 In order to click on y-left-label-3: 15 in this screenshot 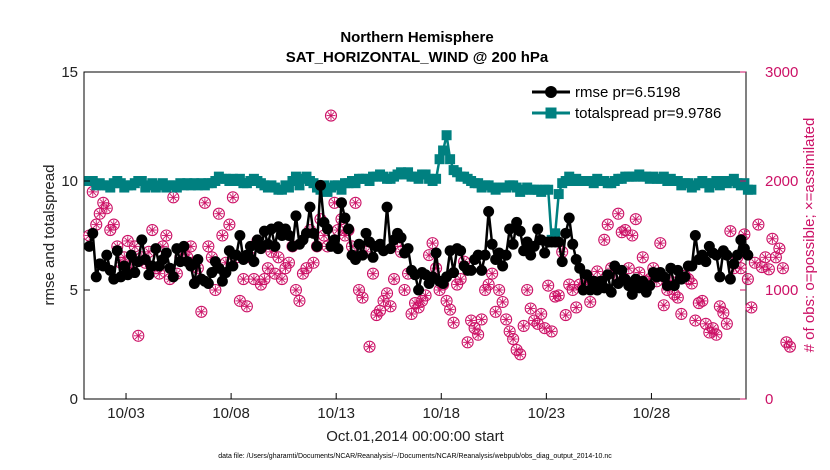, I will do `click(69, 72)`.